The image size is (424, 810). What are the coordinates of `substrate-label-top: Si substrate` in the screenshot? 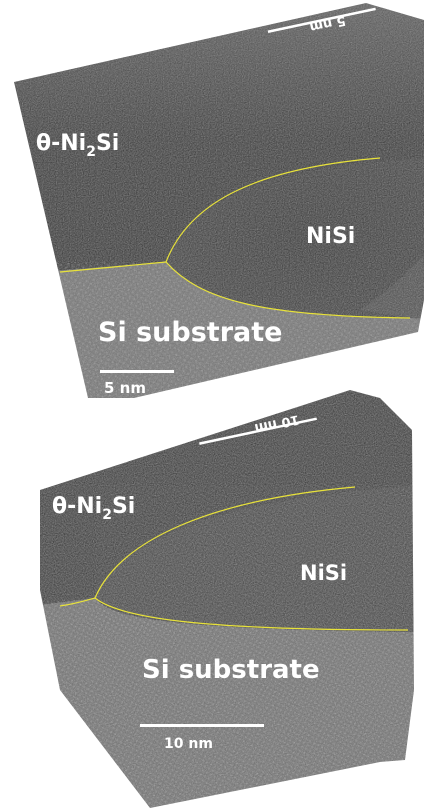 It's located at (190, 332).